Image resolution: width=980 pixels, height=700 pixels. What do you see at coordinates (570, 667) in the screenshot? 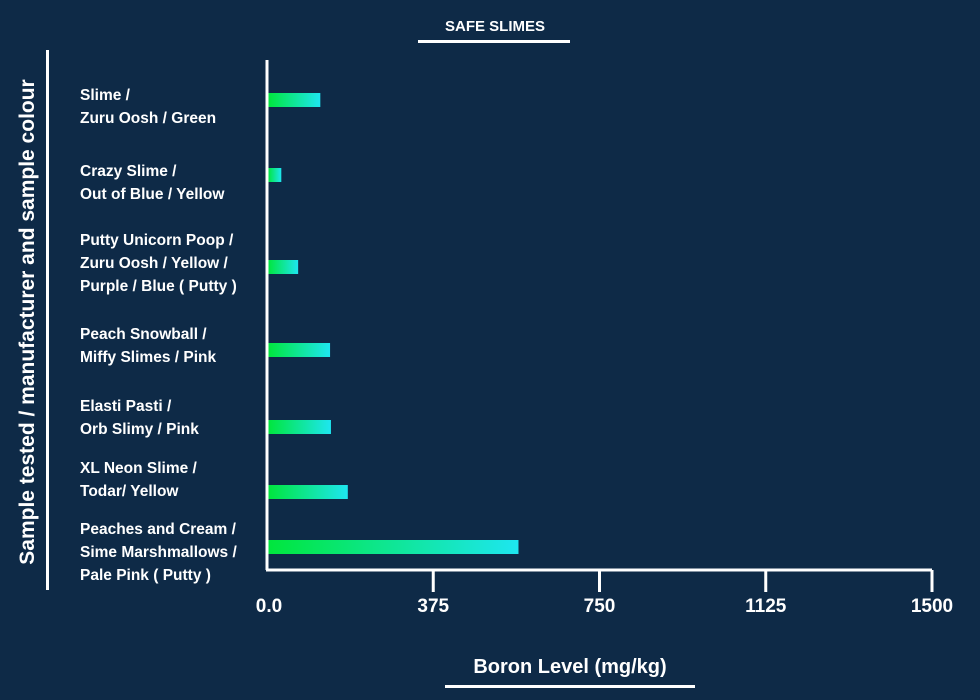
I see `x-axis-label: Boron Level (mg/kg)` at bounding box center [570, 667].